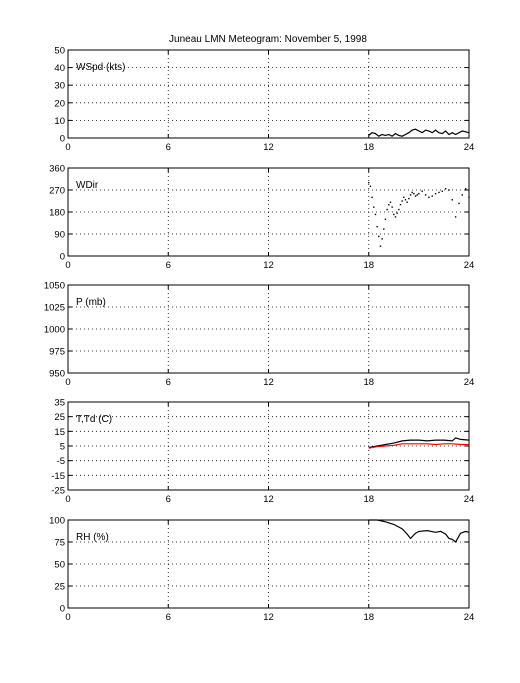 This screenshot has width=520, height=683. What do you see at coordinates (91, 302) in the screenshot?
I see `panel-variable-label: P (mb)` at bounding box center [91, 302].